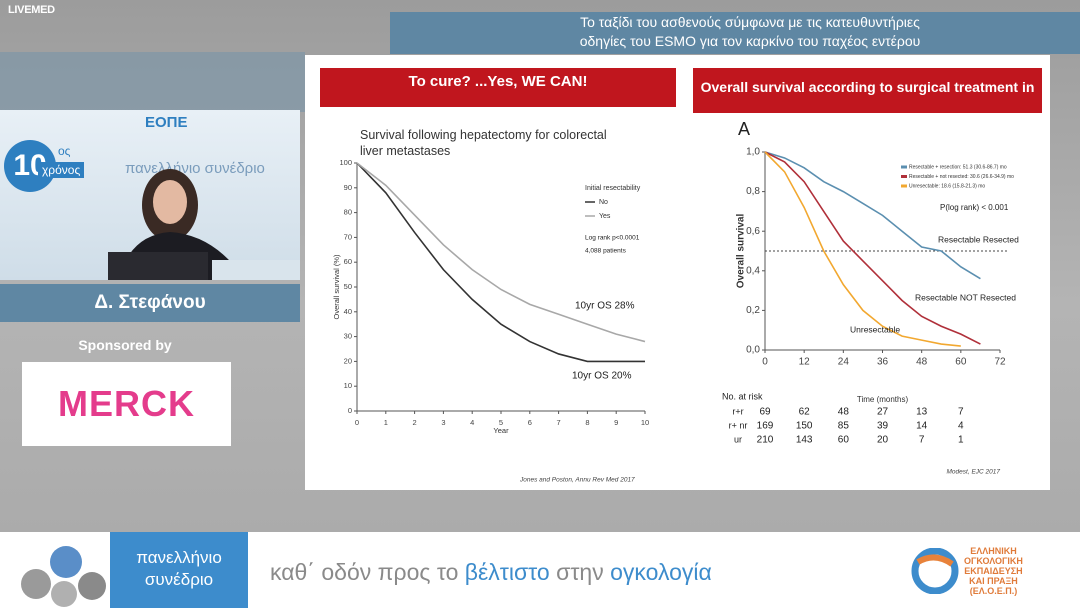 This screenshot has width=1080, height=608. Describe the element at coordinates (559, 422) in the screenshot. I see `x-tick-label: 7` at that location.